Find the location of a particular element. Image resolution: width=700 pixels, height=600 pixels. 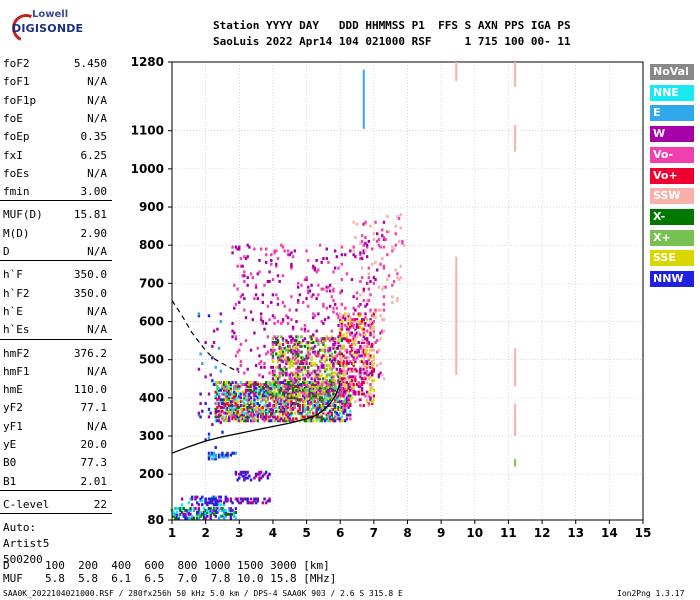

legend-item-x-: X+ is located at coordinates (672, 237).